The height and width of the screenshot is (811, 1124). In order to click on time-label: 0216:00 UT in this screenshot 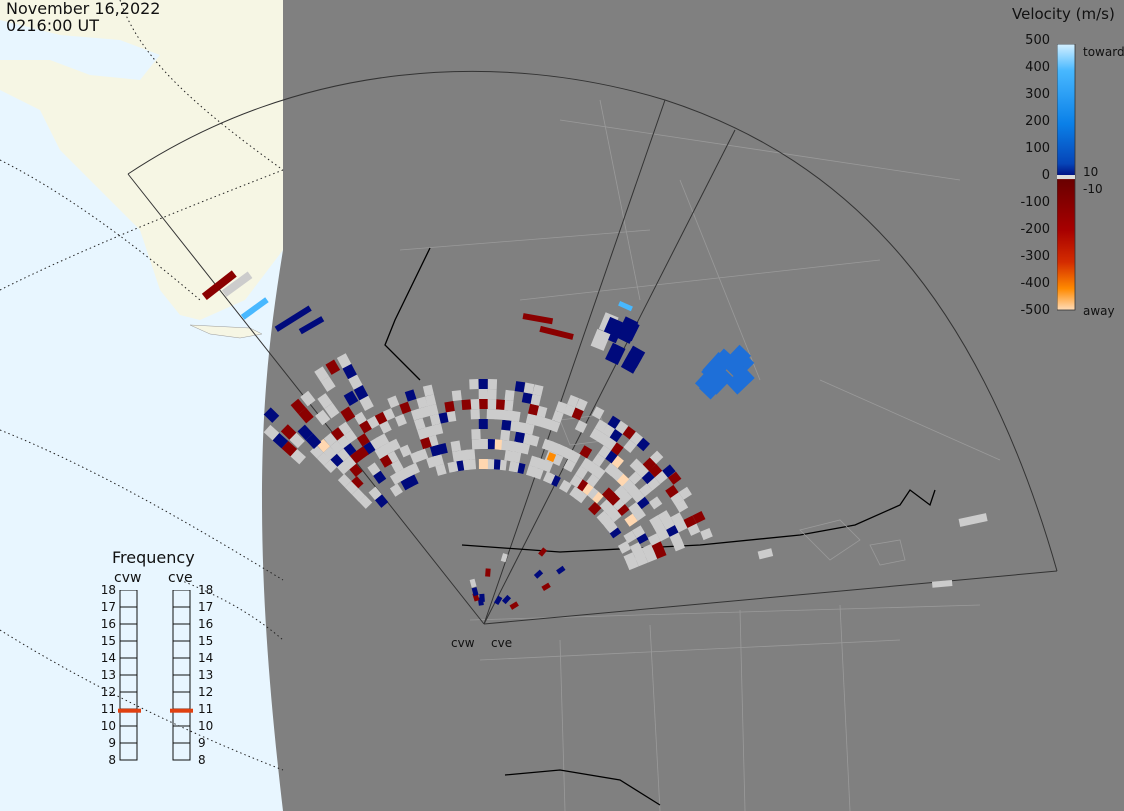, I will do `click(53, 25)`.